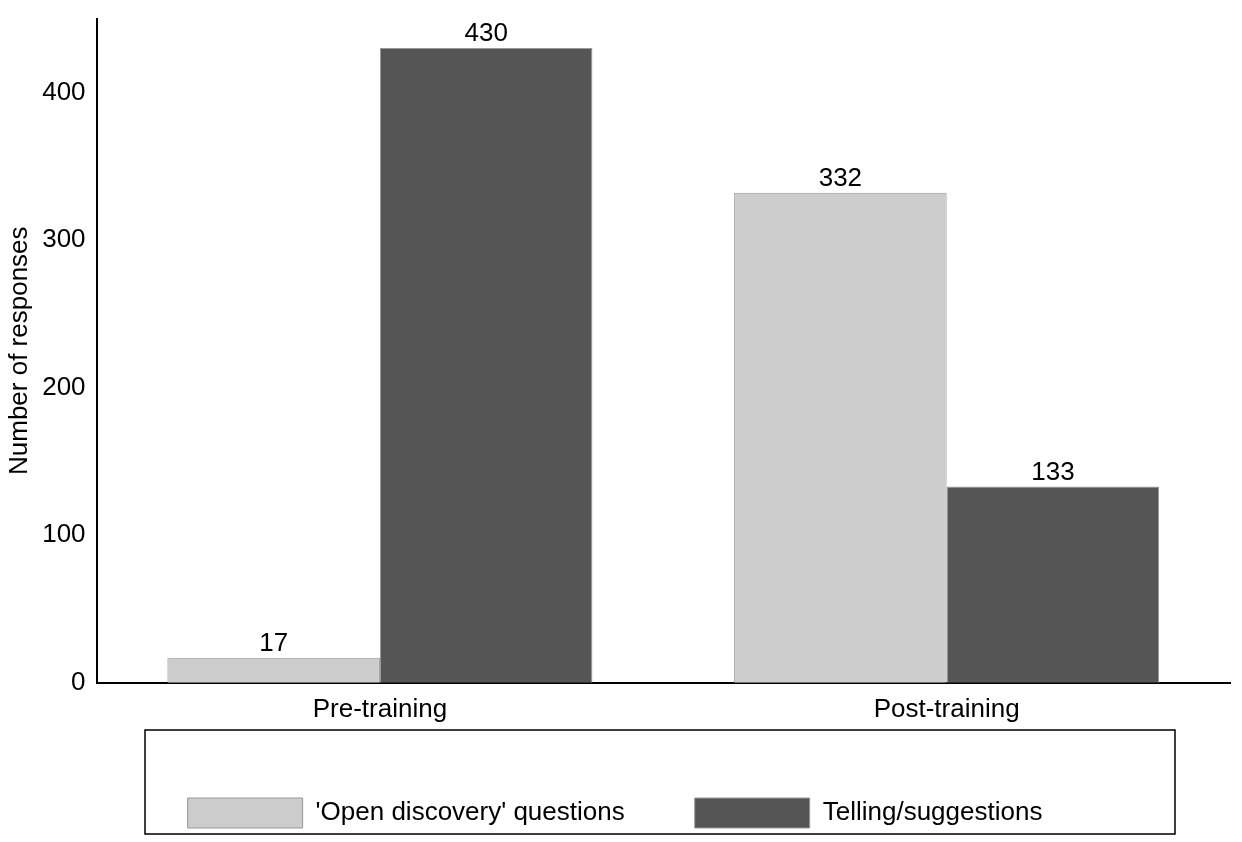  Describe the element at coordinates (470, 811) in the screenshot. I see `legend-label: 'Open discovery' questions` at that location.